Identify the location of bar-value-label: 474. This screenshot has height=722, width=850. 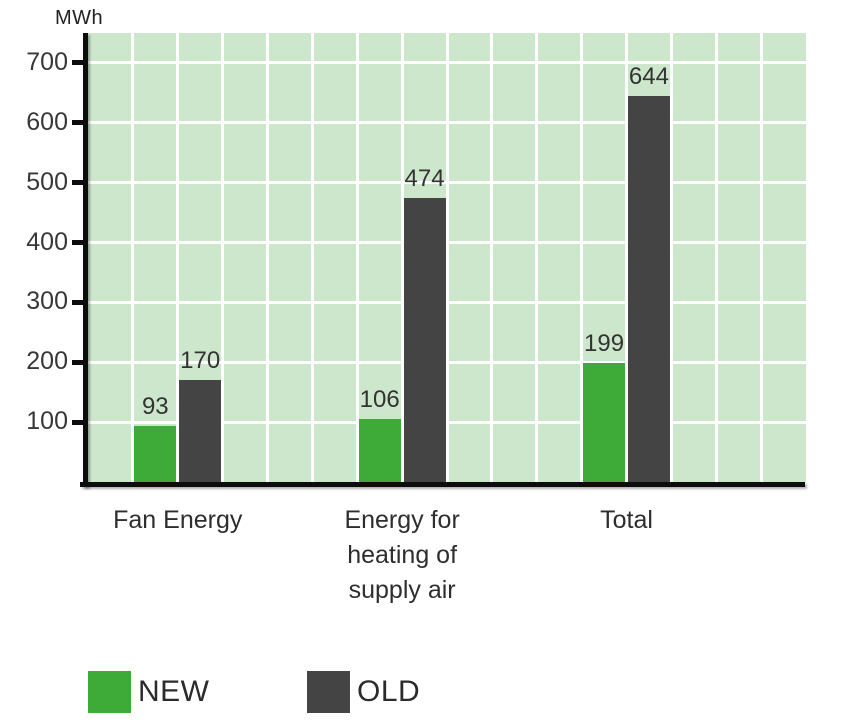
(424, 179).